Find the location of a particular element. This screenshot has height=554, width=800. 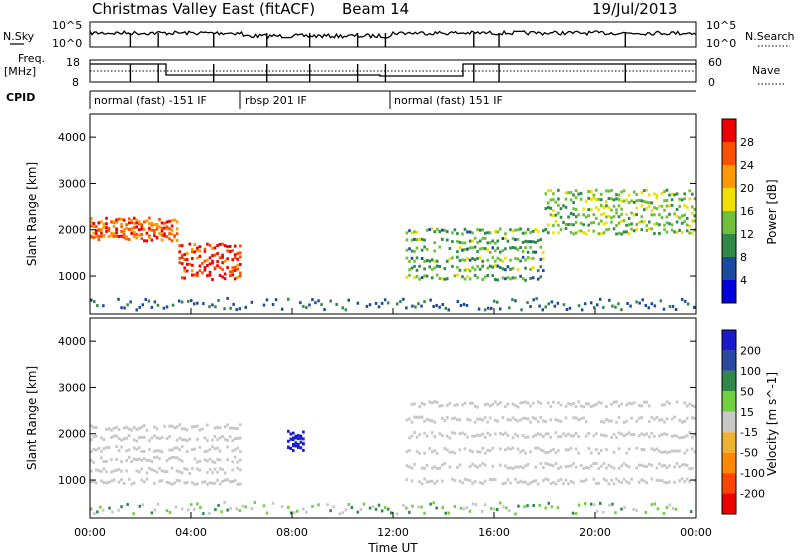

colorbar-tick-label: 12 is located at coordinates (747, 234).